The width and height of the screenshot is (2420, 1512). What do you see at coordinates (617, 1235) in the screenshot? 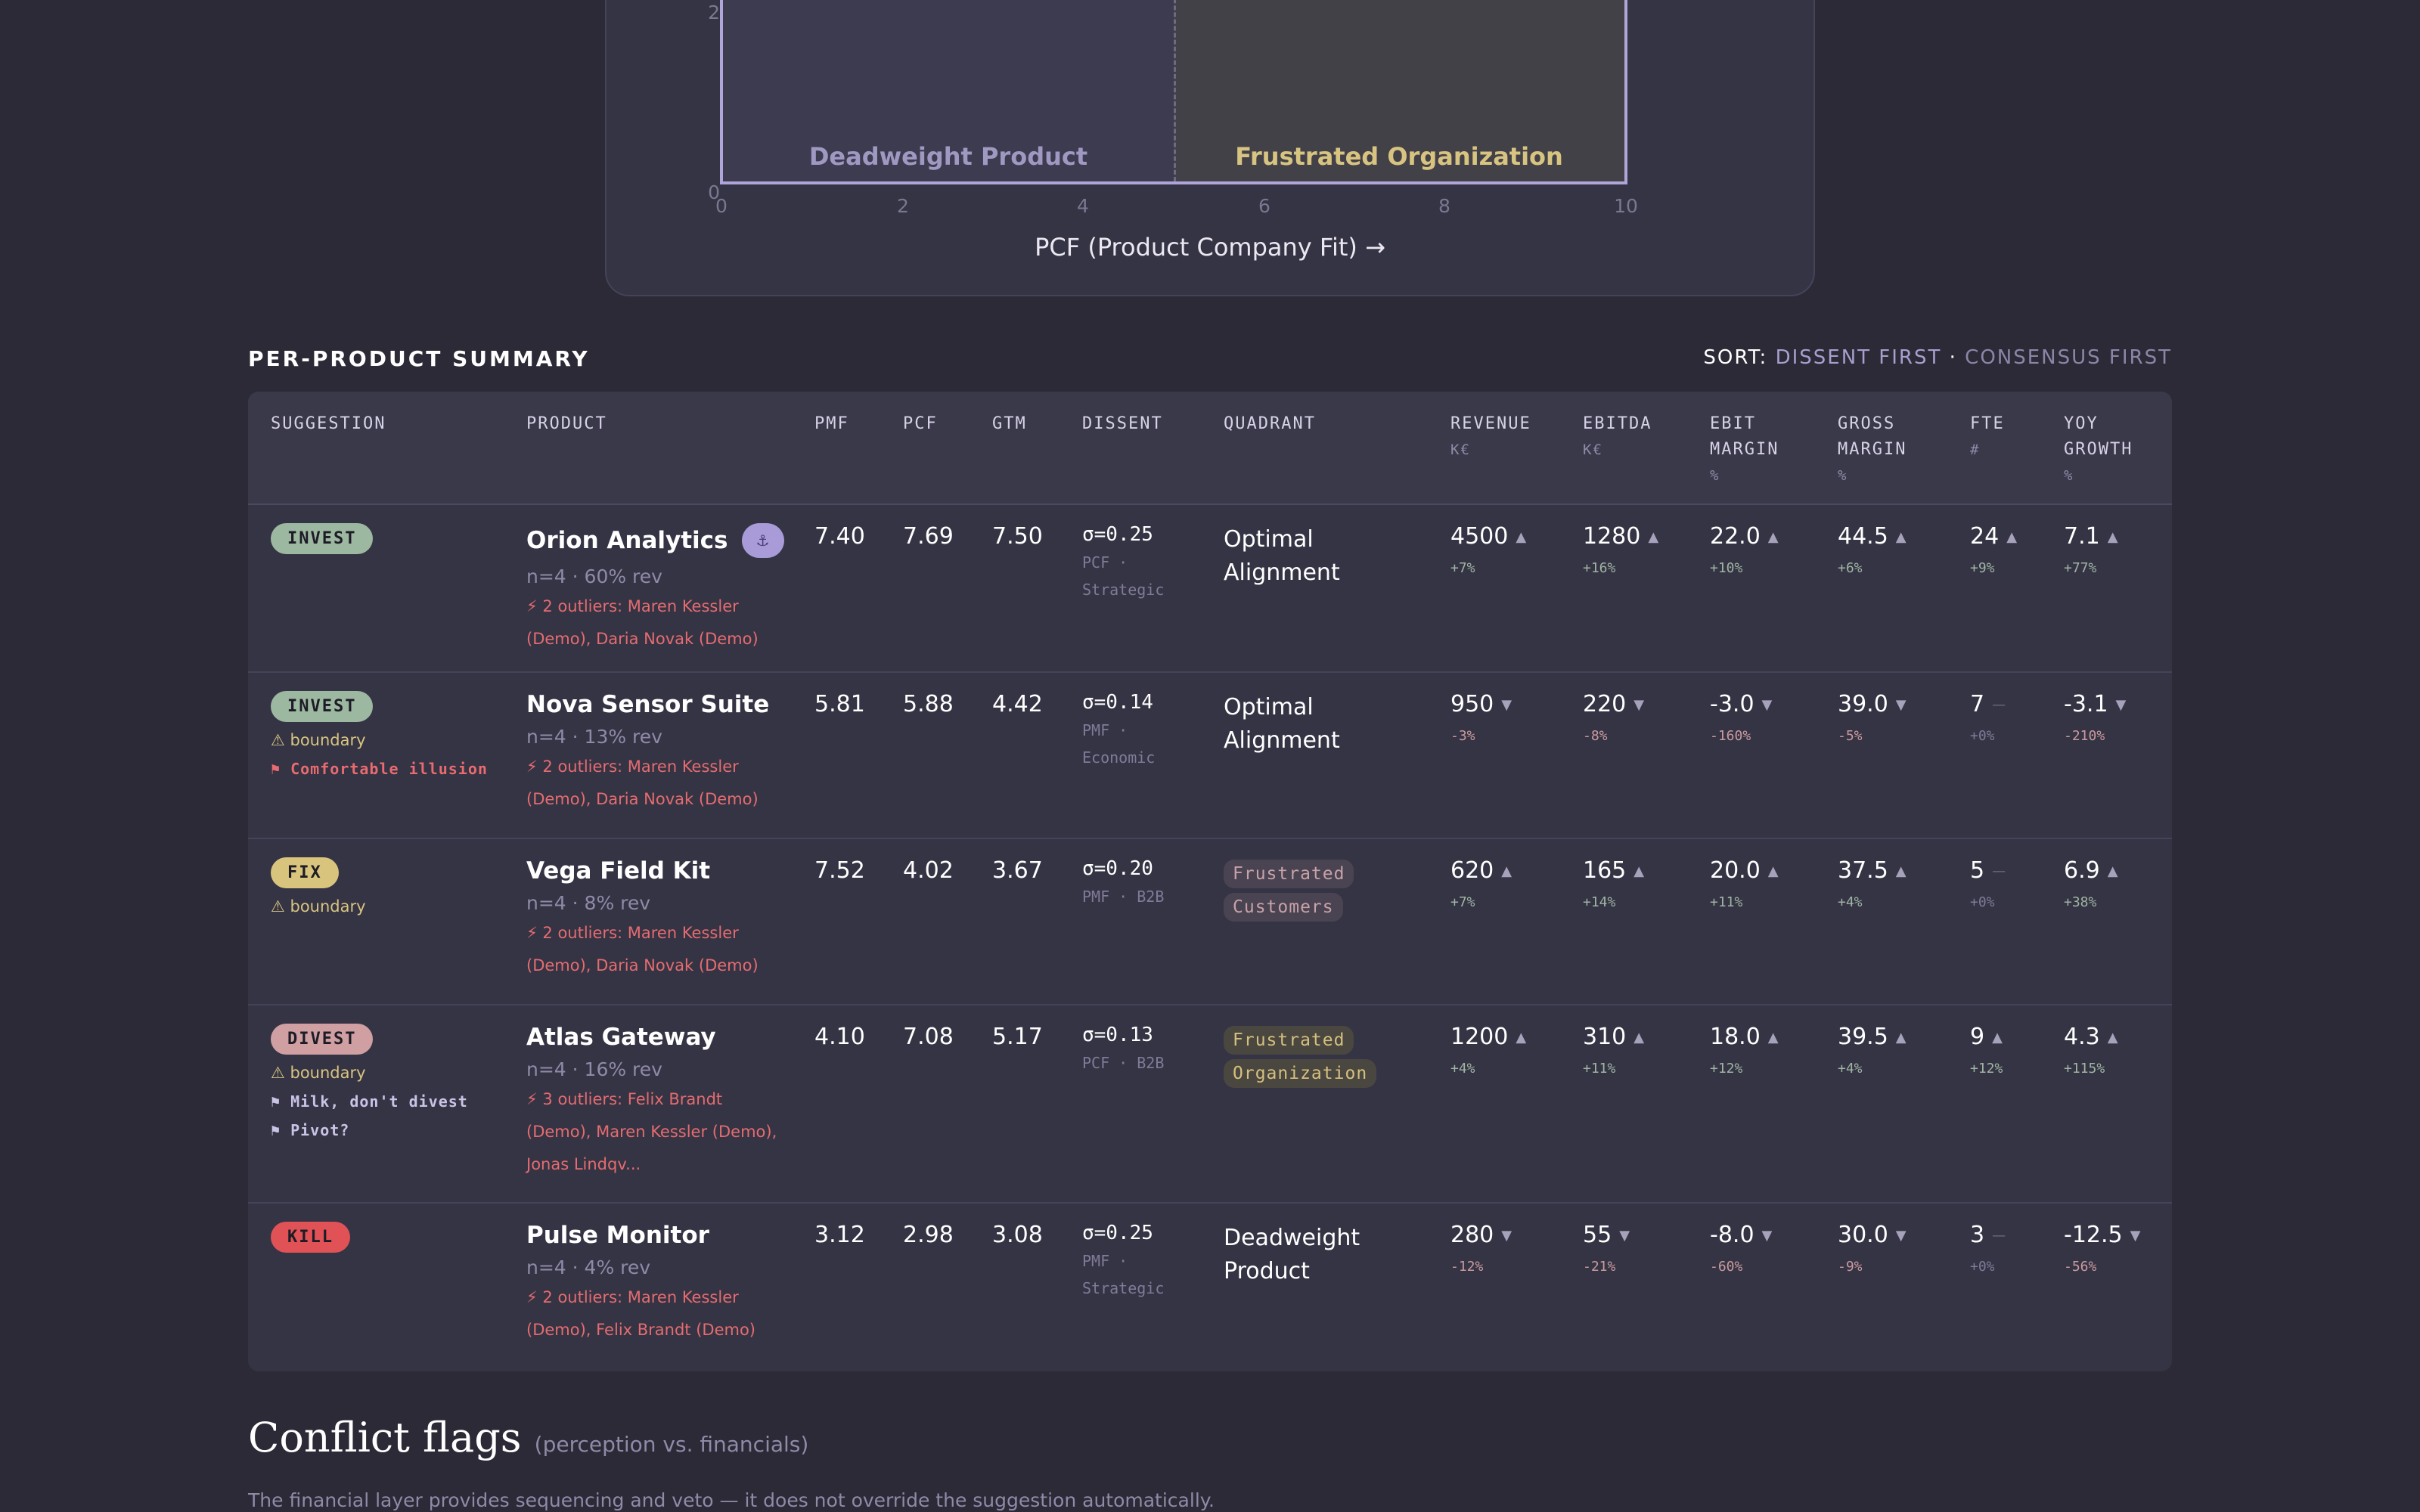
I see `product-name: Pulse Monitor` at bounding box center [617, 1235].